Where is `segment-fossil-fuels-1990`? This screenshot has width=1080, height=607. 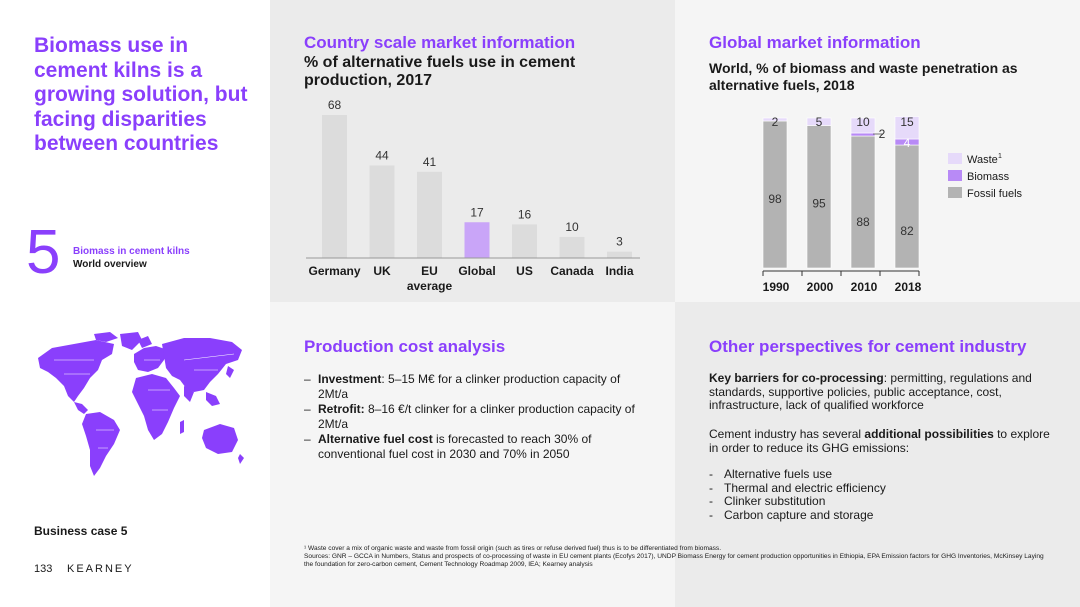 segment-fossil-fuels-1990 is located at coordinates (775, 194).